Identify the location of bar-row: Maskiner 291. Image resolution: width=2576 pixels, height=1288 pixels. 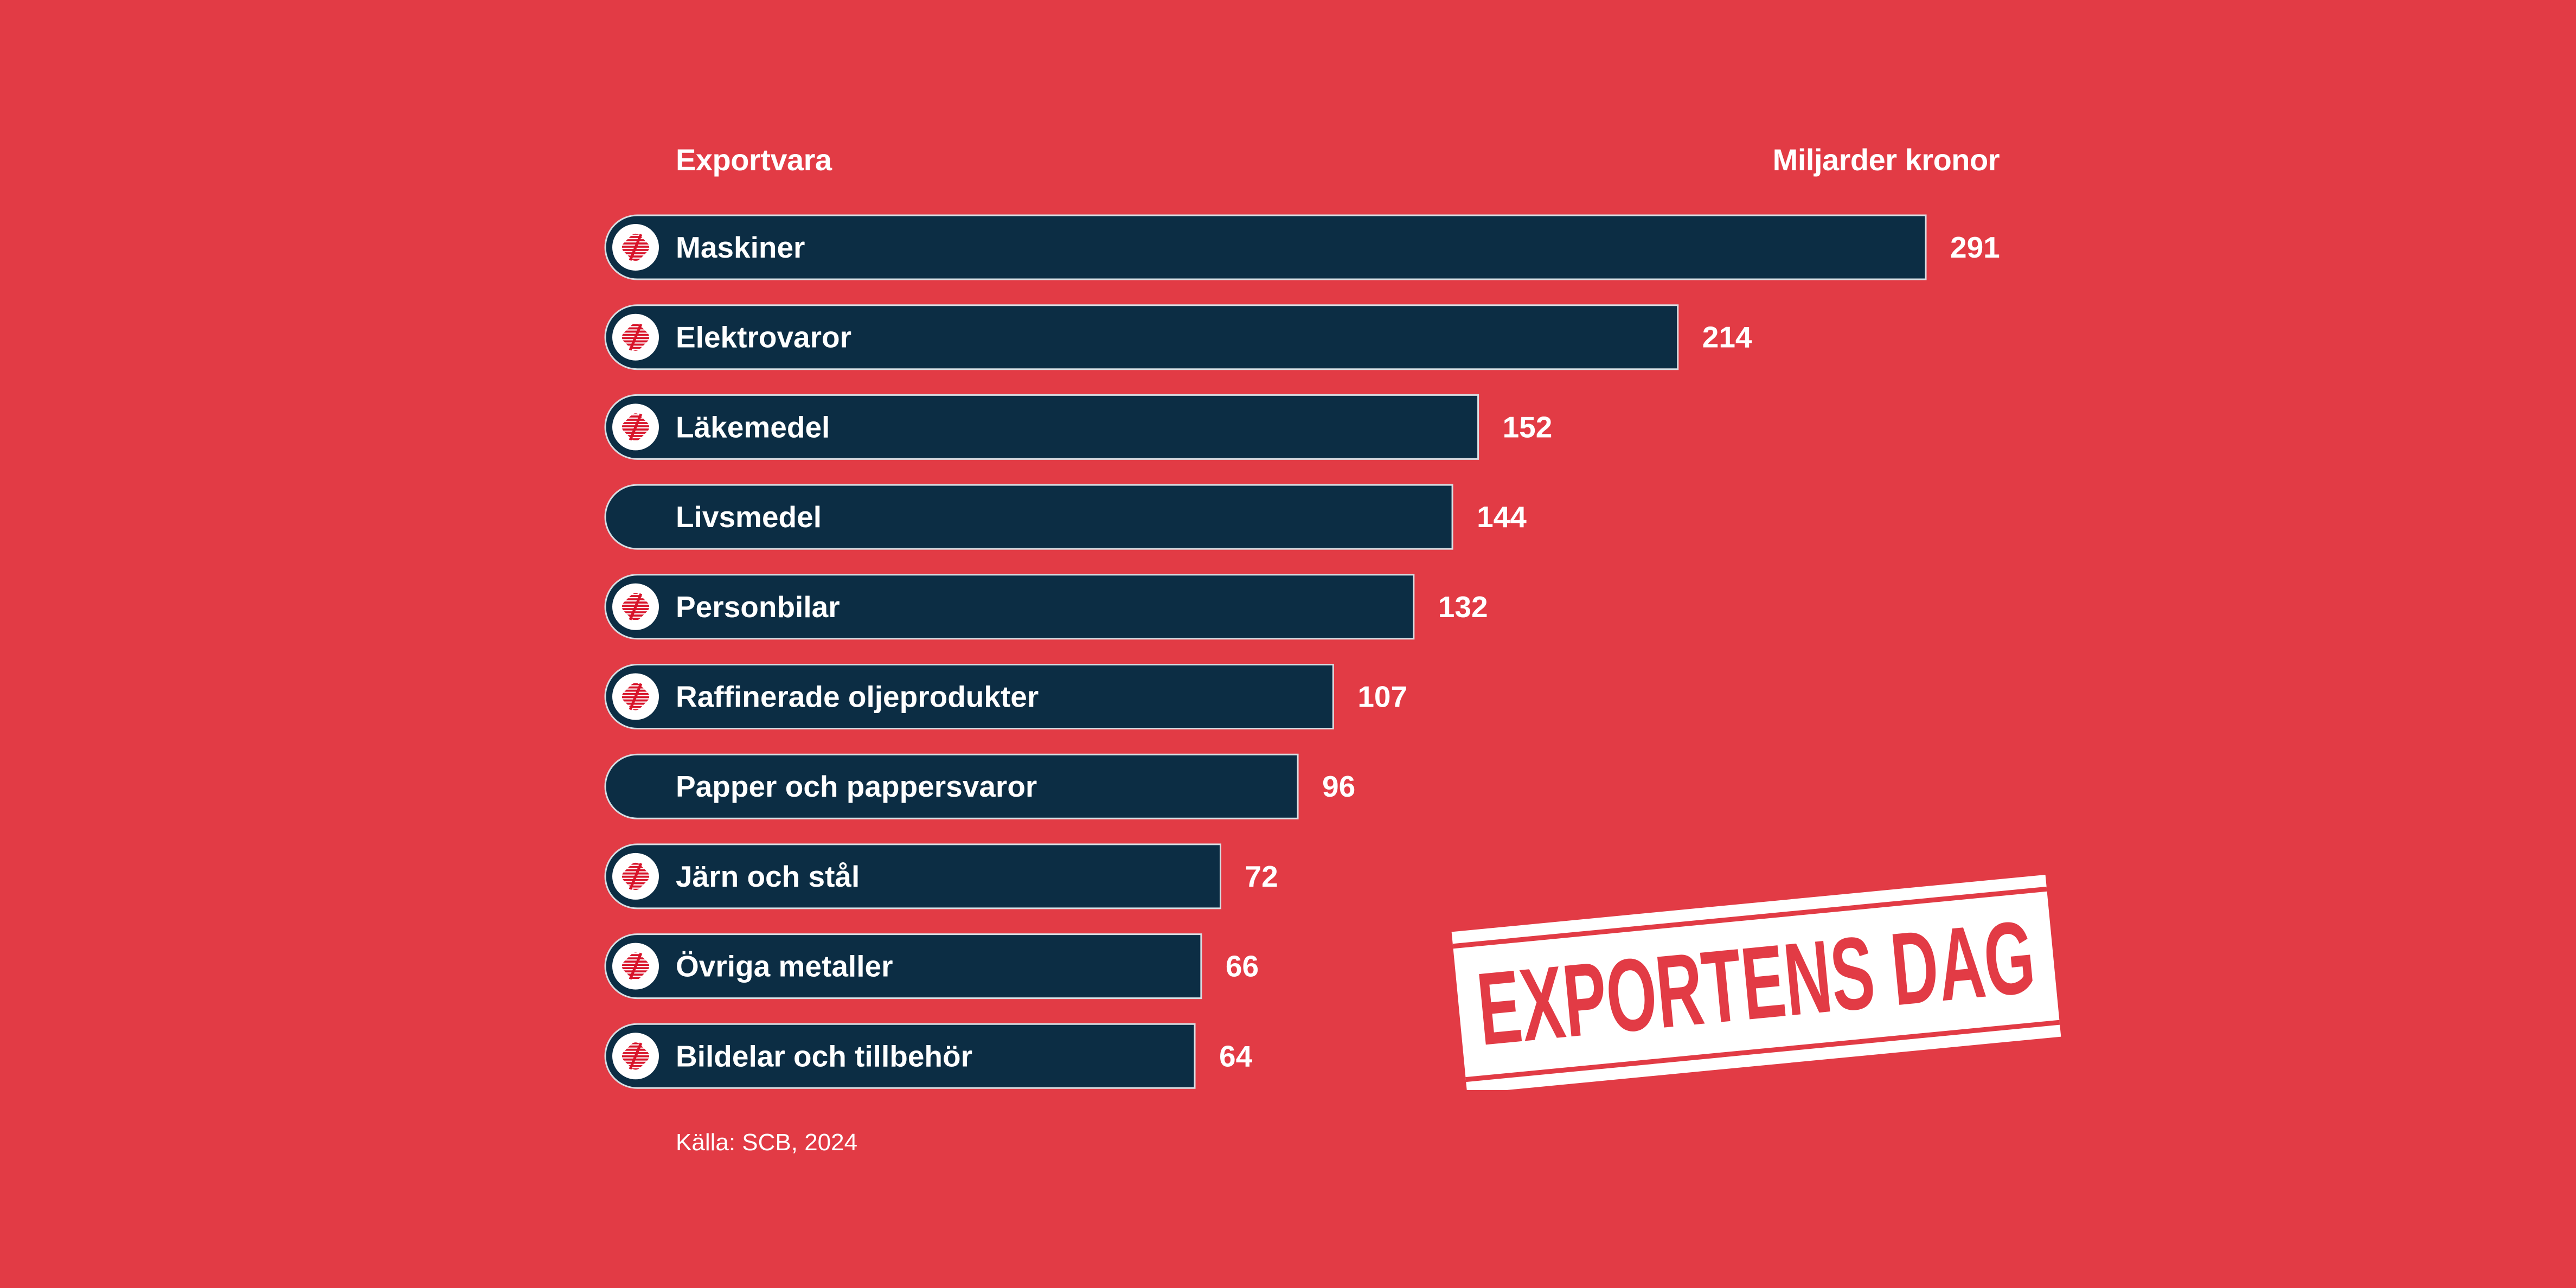
(1302, 247).